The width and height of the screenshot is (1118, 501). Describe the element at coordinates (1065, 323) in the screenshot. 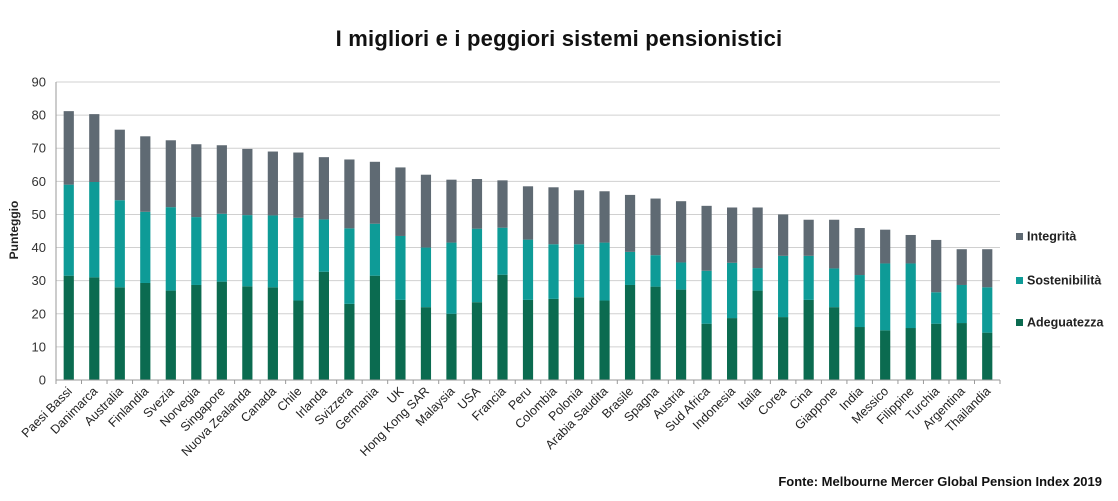

I see `legend-label: Adeguatezza` at that location.